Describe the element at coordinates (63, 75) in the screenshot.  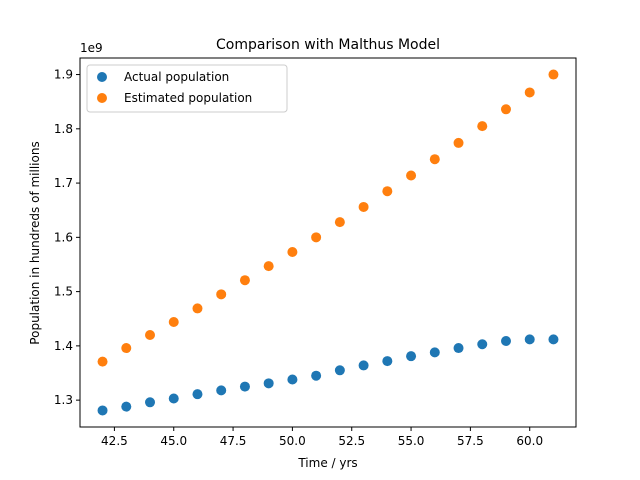
I see `y-tick-label: 1.9` at that location.